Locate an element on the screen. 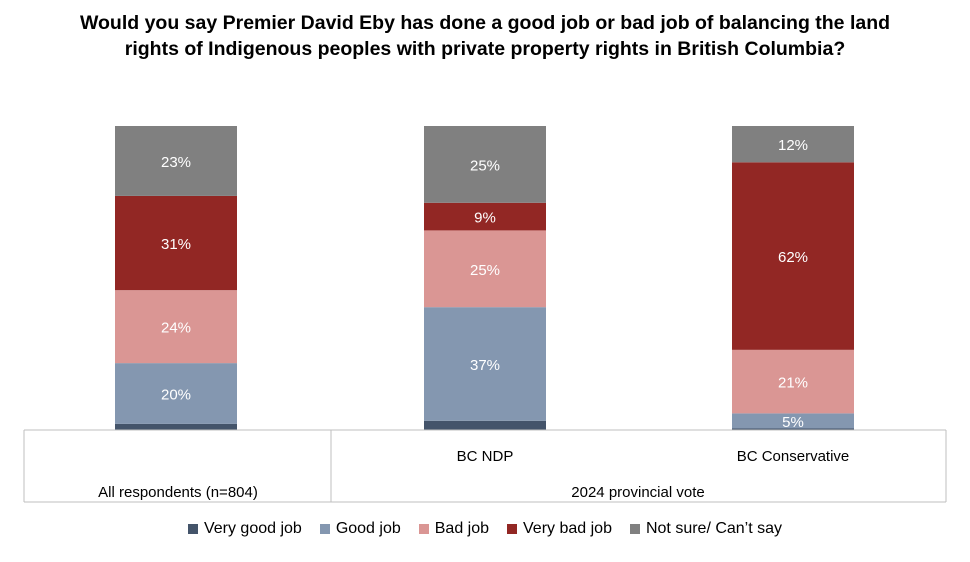  data-label-good-job-1: 20% is located at coordinates (176, 395).